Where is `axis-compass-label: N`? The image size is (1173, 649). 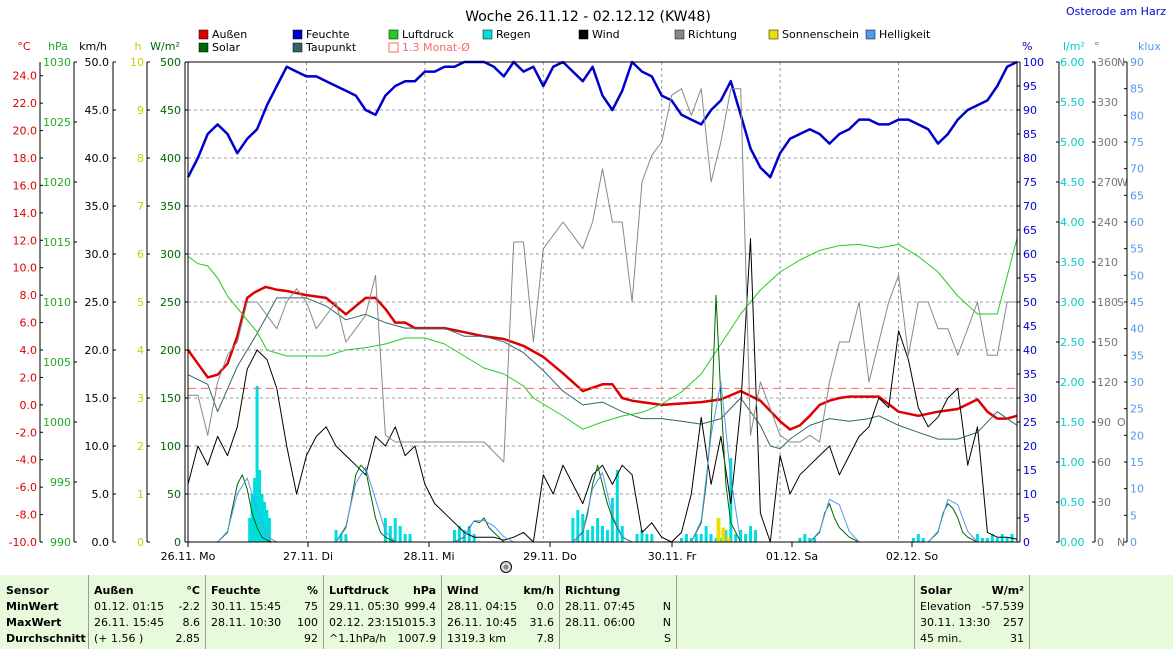 axis-compass-label: N is located at coordinates (1121, 62).